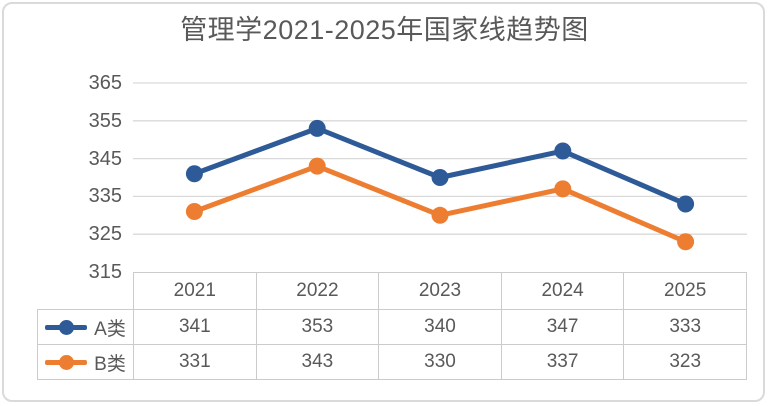 The height and width of the screenshot is (406, 769). Describe the element at coordinates (685, 327) in the screenshot. I see `value-cell: 333` at that location.